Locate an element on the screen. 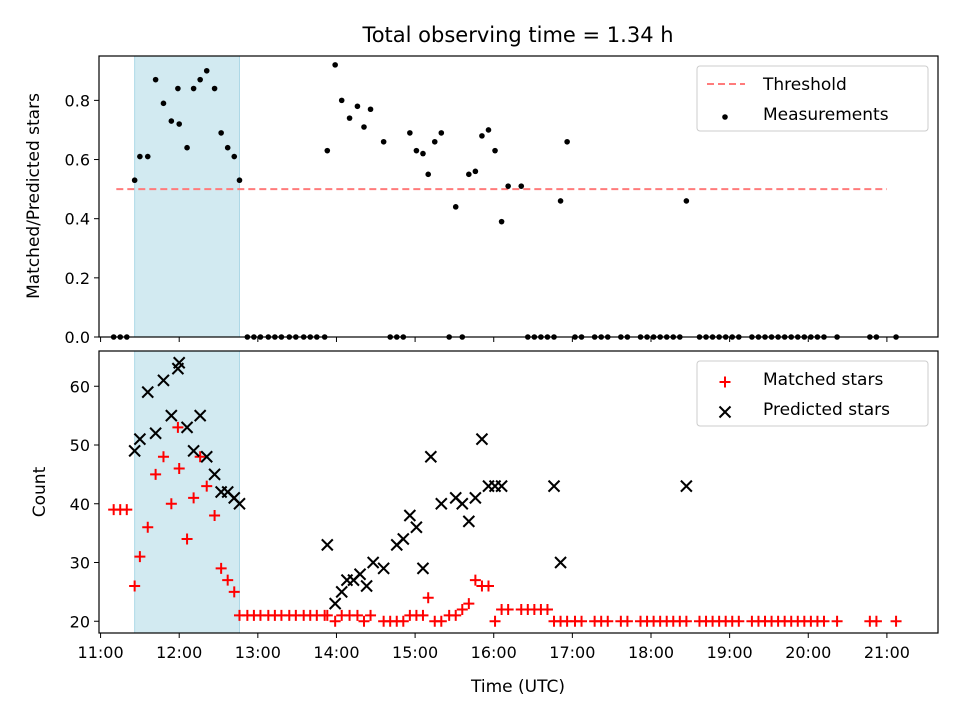 The width and height of the screenshot is (960, 720). x-tick-label: 14:00 is located at coordinates (336, 652).